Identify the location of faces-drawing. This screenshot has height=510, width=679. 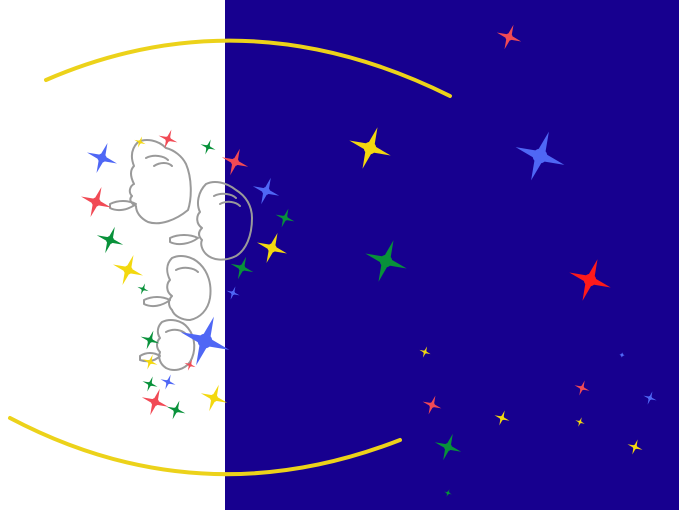
(181, 255).